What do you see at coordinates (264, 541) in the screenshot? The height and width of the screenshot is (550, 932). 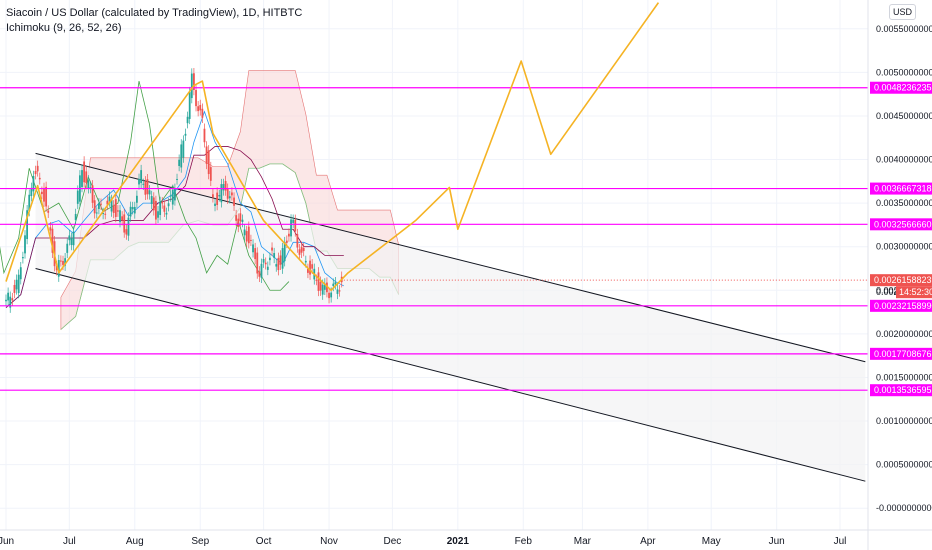 I see `x-tick-label: Oct` at bounding box center [264, 541].